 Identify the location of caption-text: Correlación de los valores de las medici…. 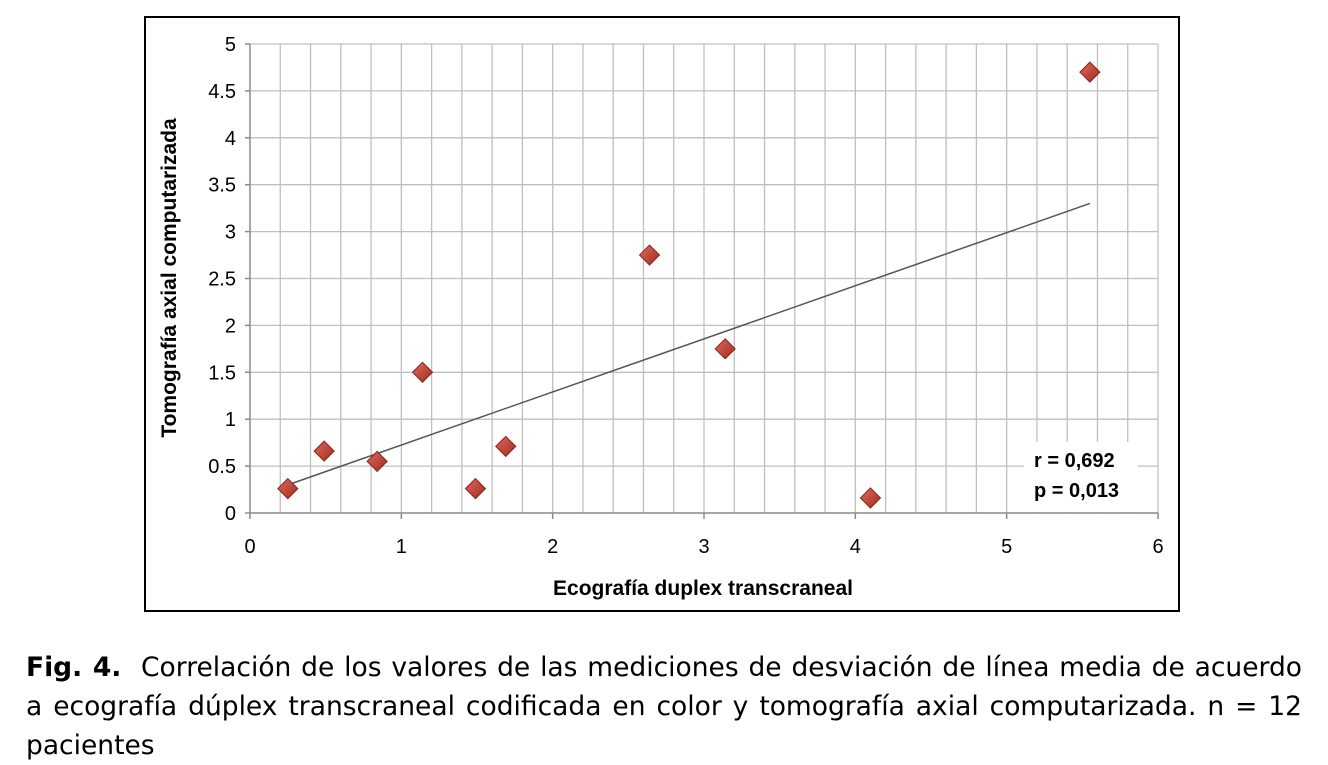
(664, 706).